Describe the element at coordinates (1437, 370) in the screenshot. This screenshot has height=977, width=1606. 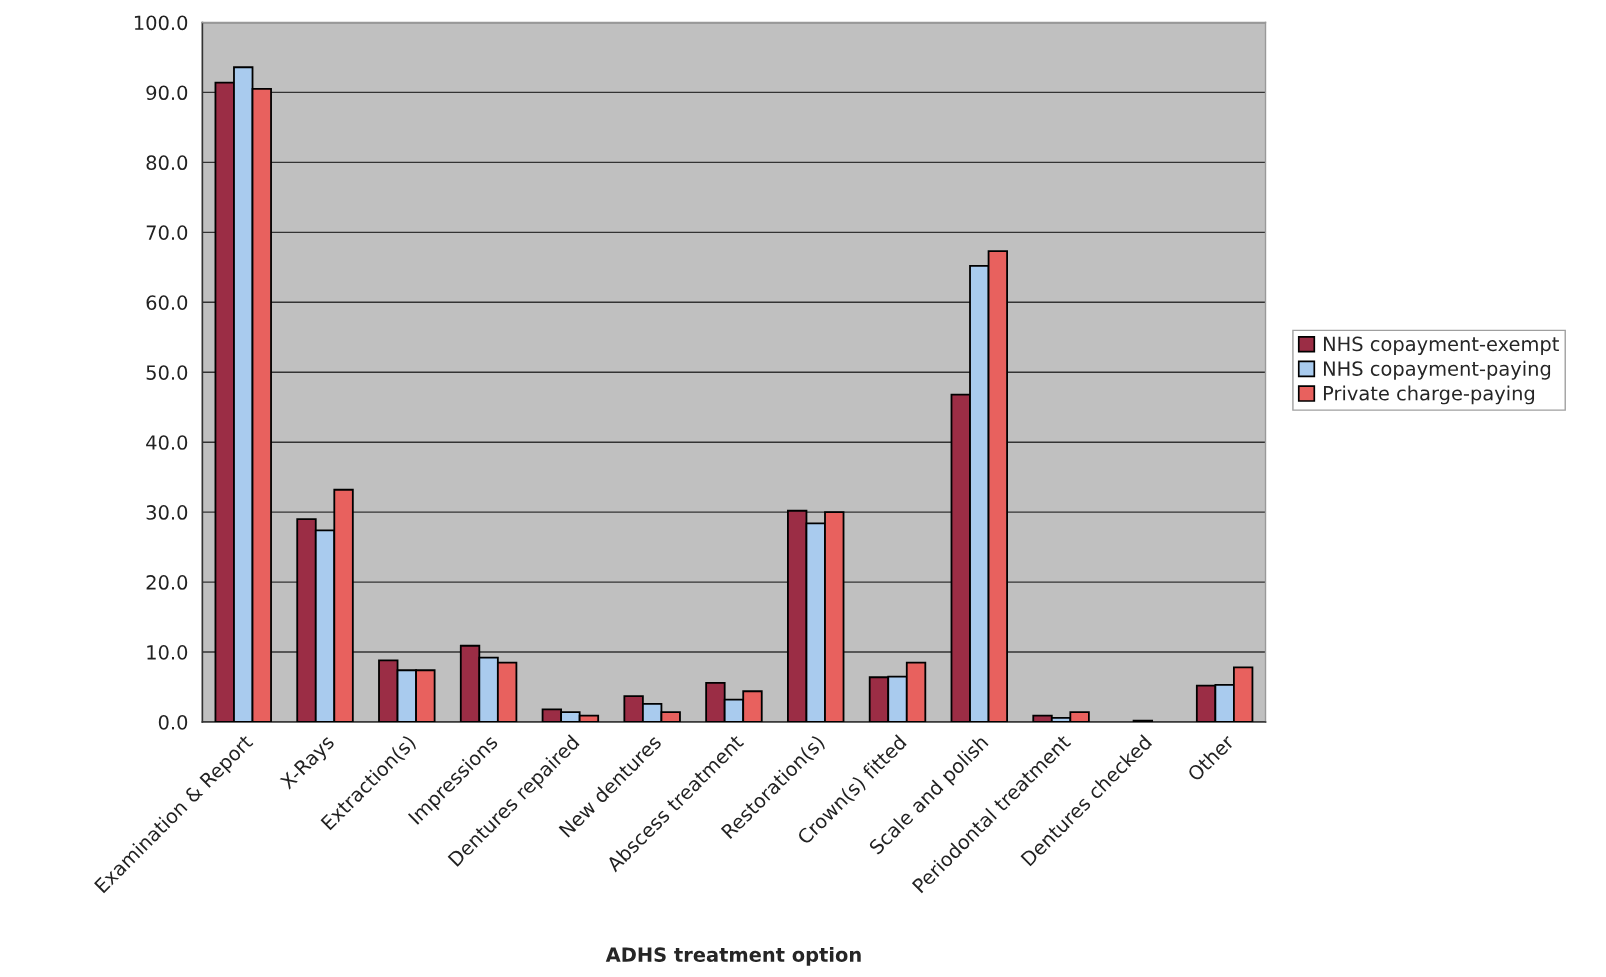
I see `legend-label: NHS copayment-paying` at that location.